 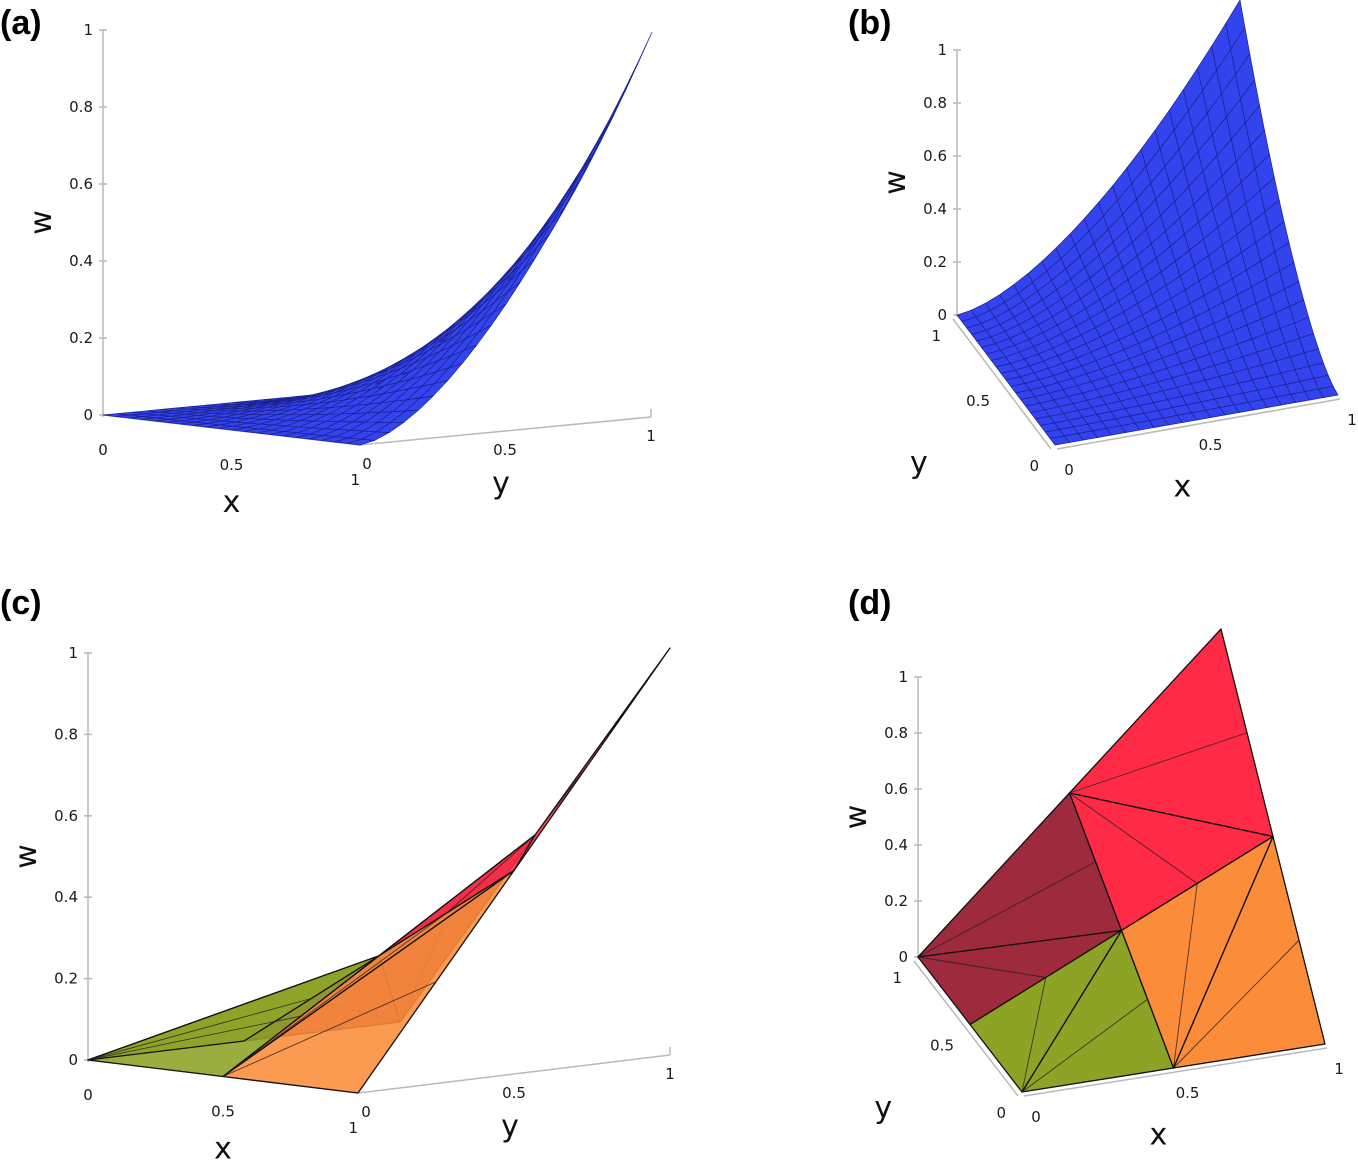 What do you see at coordinates (869, 603) in the screenshot?
I see `panel-label: (d)` at bounding box center [869, 603].